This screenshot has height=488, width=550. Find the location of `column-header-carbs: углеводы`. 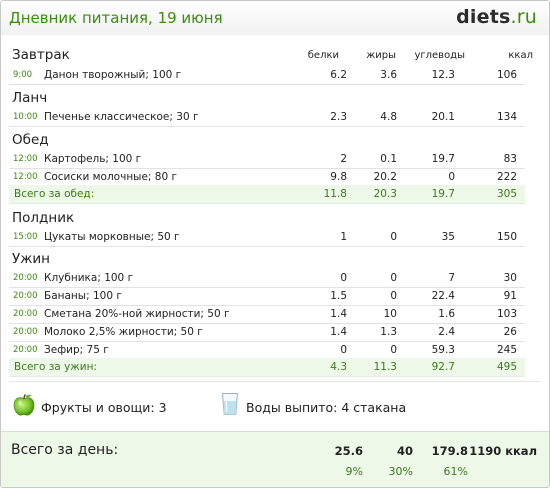

column-header-carbs: углеводы is located at coordinates (439, 55).